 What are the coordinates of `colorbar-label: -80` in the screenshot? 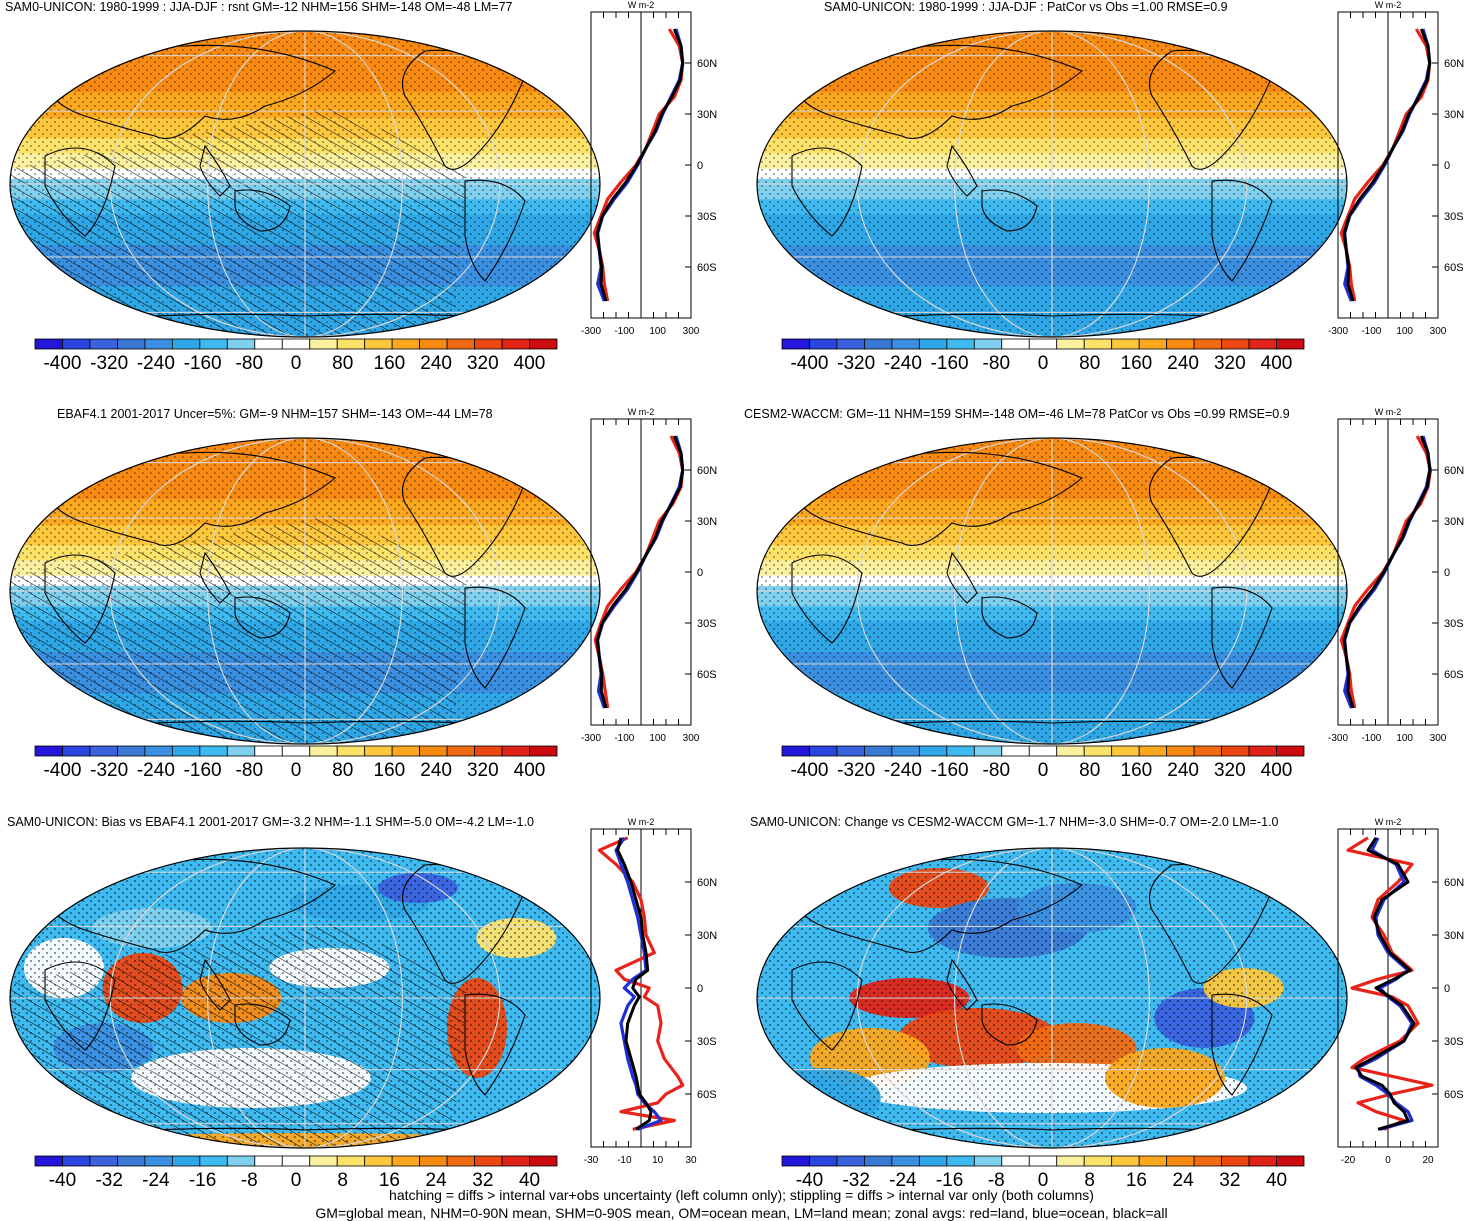 It's located at (996, 363).